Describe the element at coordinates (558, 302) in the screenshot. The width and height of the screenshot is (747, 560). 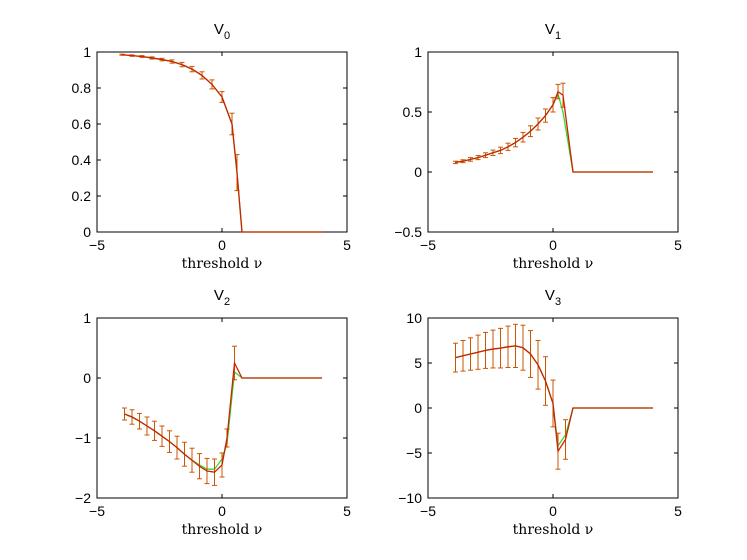
I see `chart-title-subscript: 3` at that location.